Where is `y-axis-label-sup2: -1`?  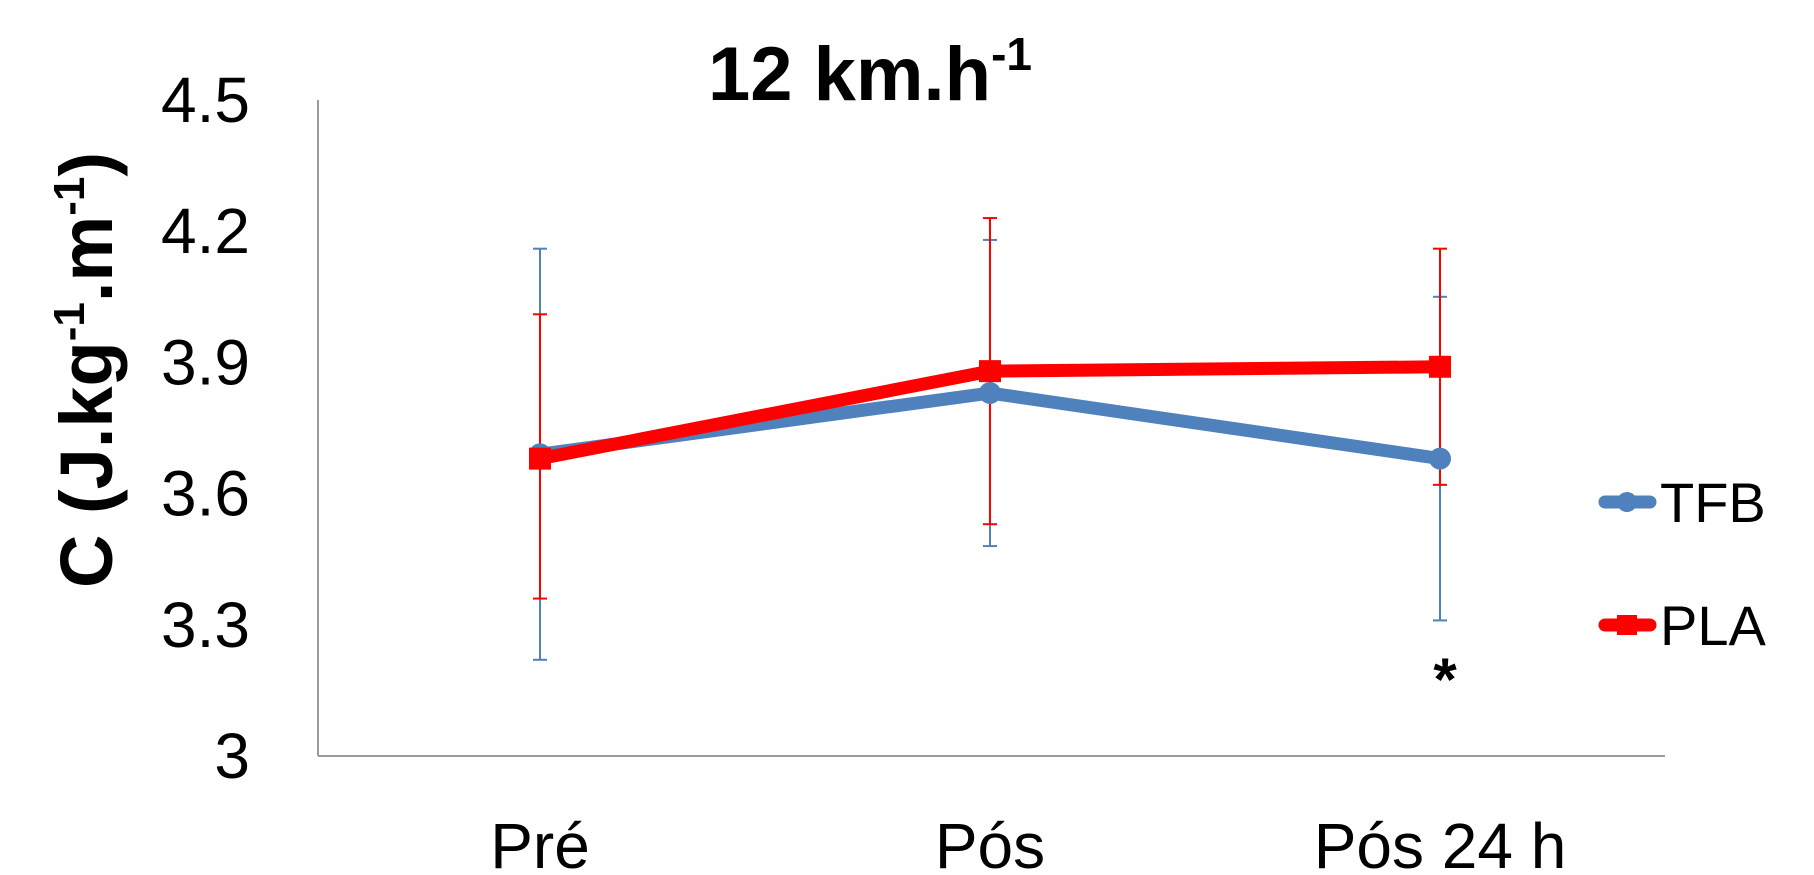 y-axis-label-sup2: -1 is located at coordinates (69, 196).